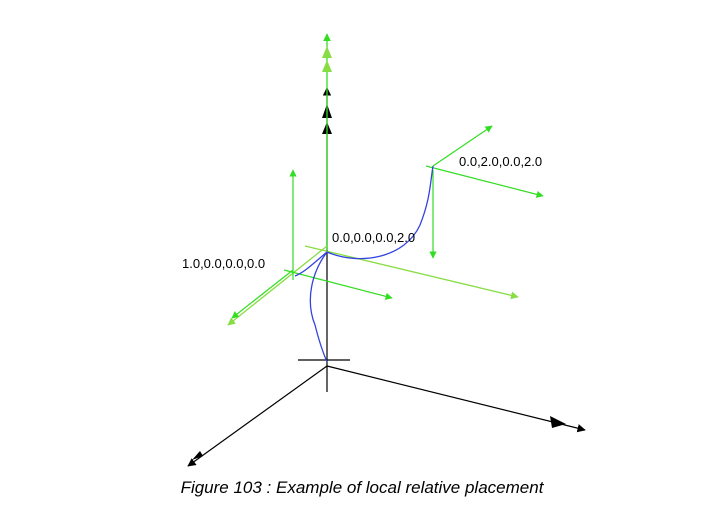 The height and width of the screenshot is (524, 724). What do you see at coordinates (373, 237) in the screenshot?
I see `label-point-b: 0.0,0.0,0.0,2.0` at bounding box center [373, 237].